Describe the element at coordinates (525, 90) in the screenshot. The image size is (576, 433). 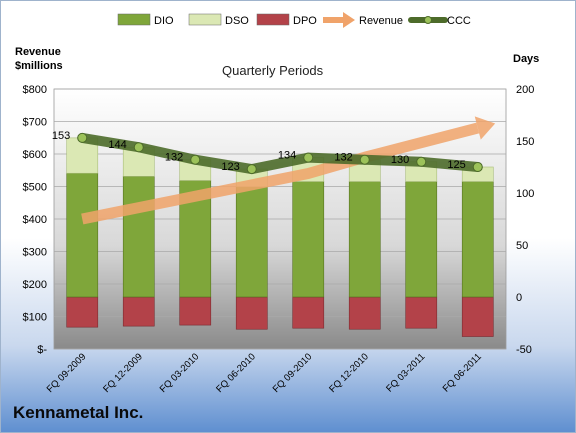
I see `y2-tick-label: 200` at that location.